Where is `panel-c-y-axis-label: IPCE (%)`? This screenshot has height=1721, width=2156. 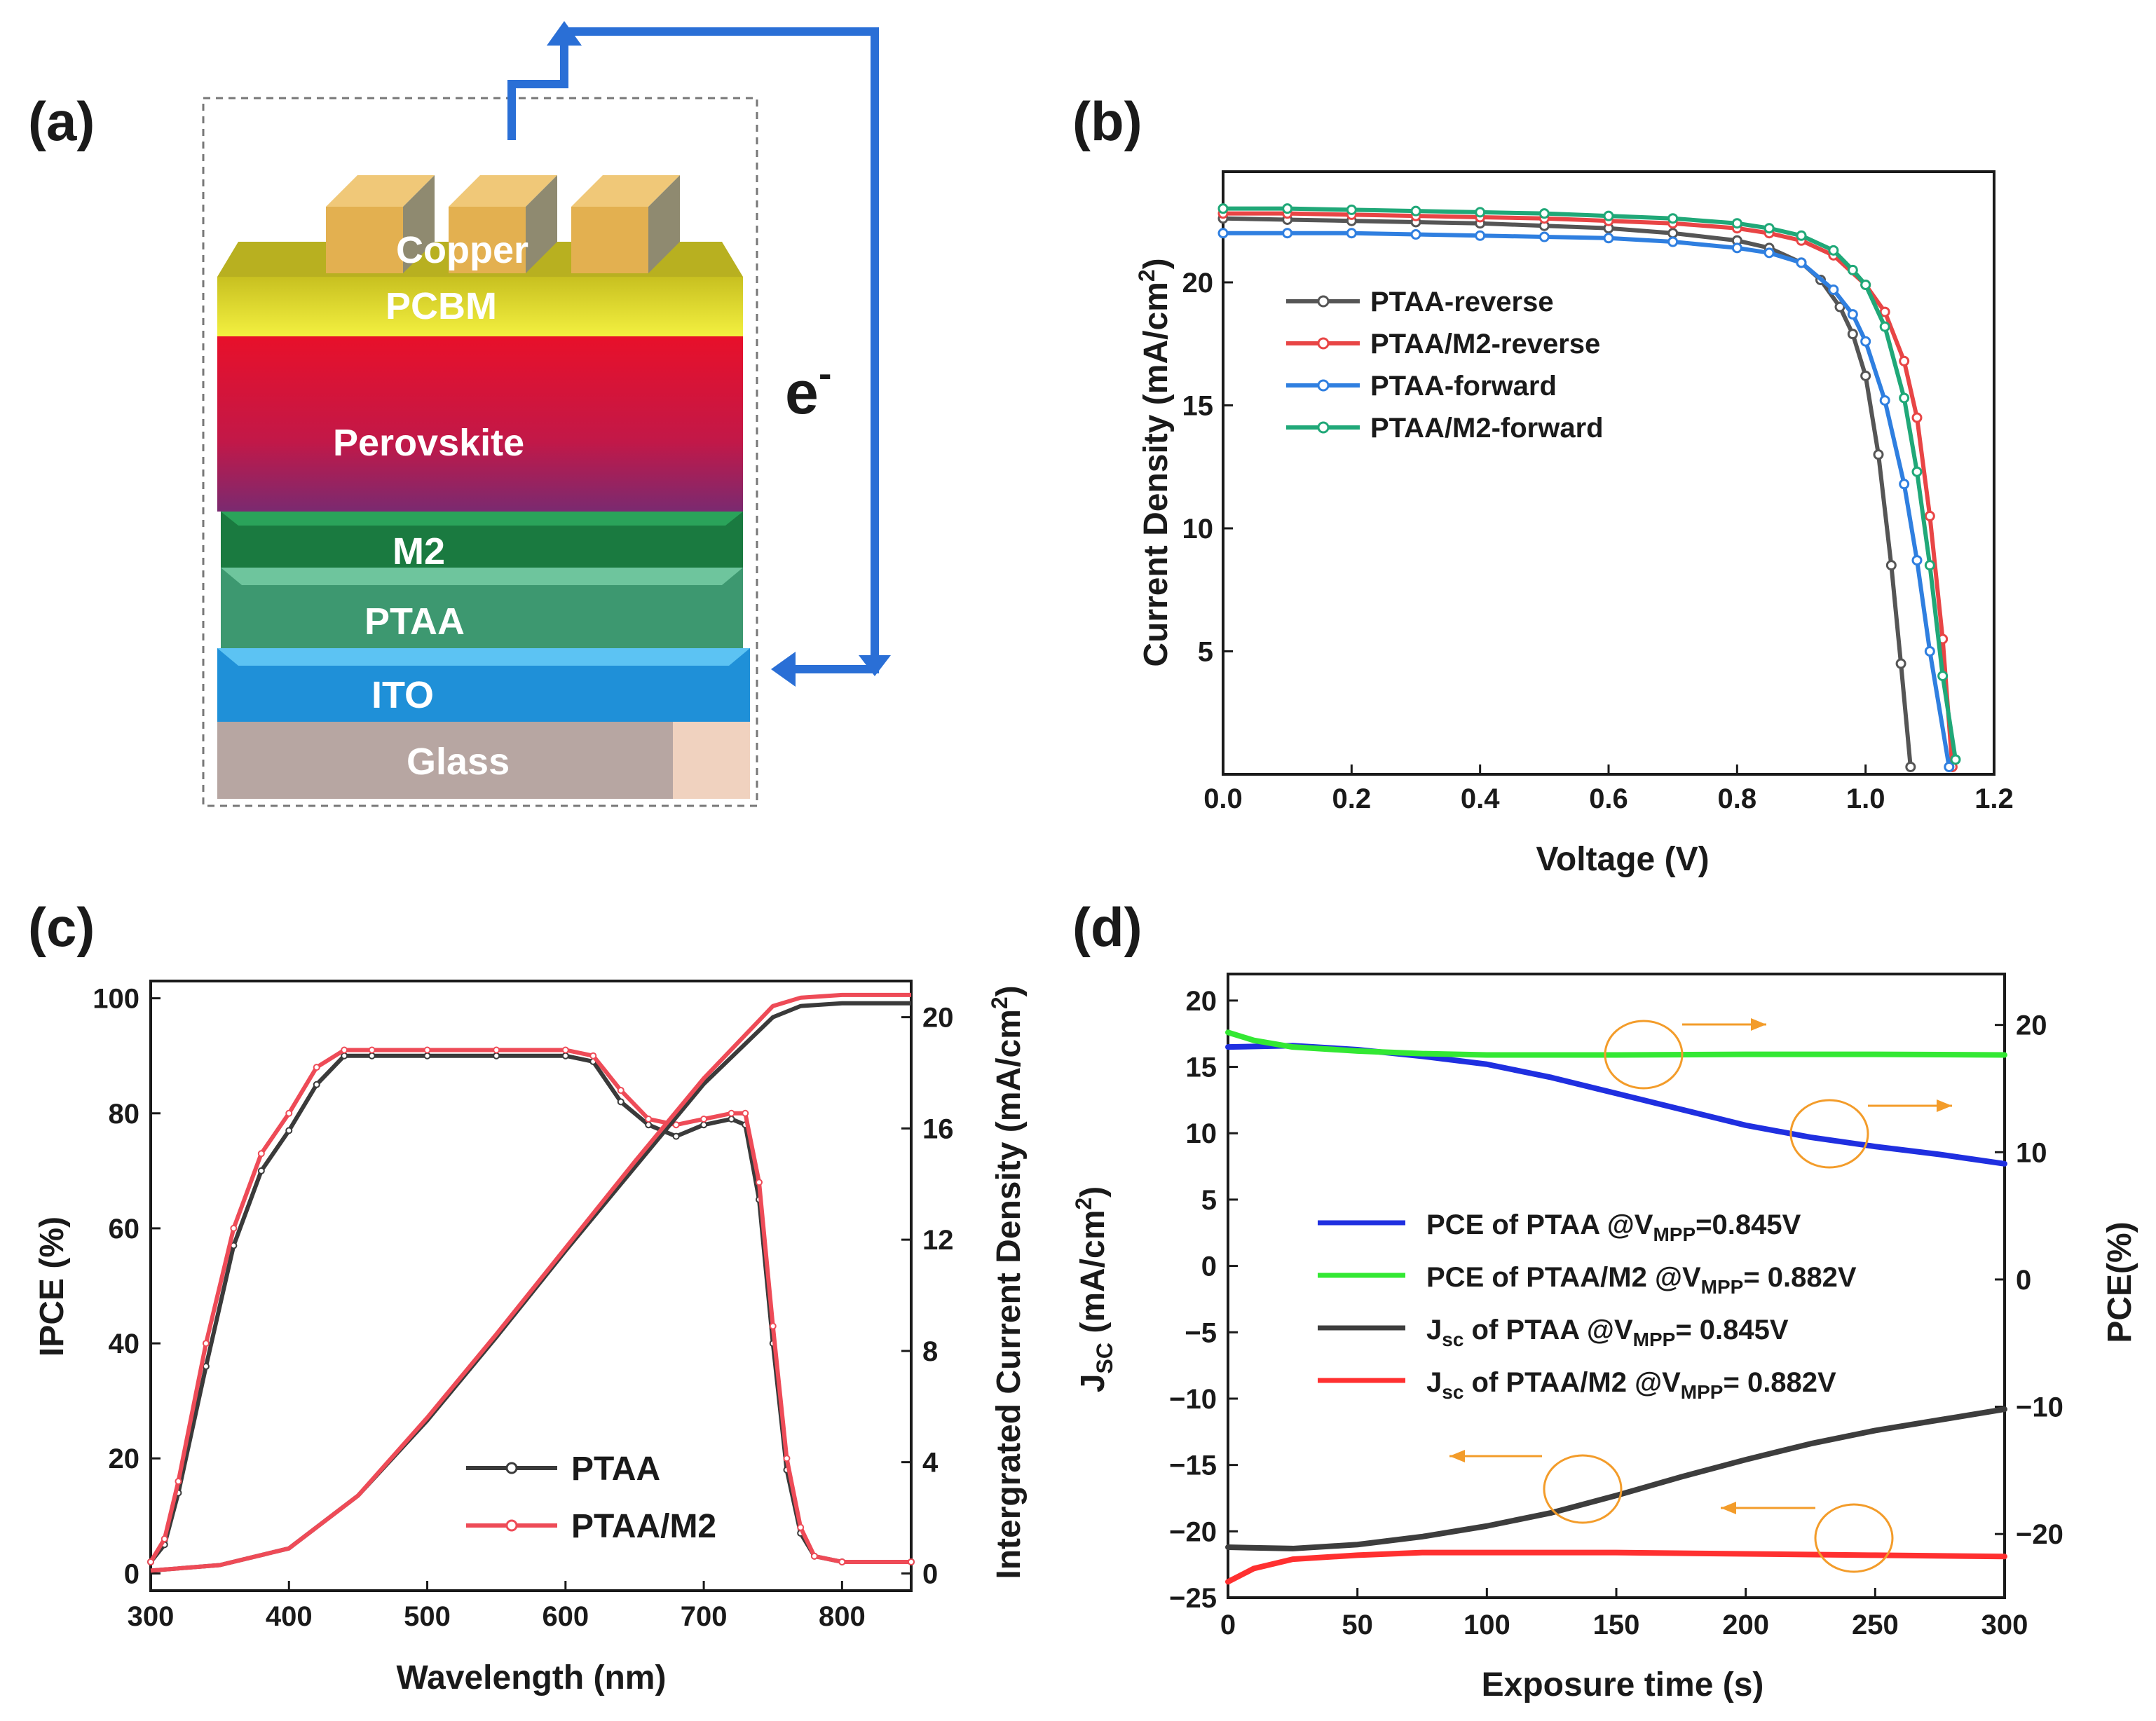
panel-c-y-axis-label: IPCE (%) is located at coordinates (52, 1286).